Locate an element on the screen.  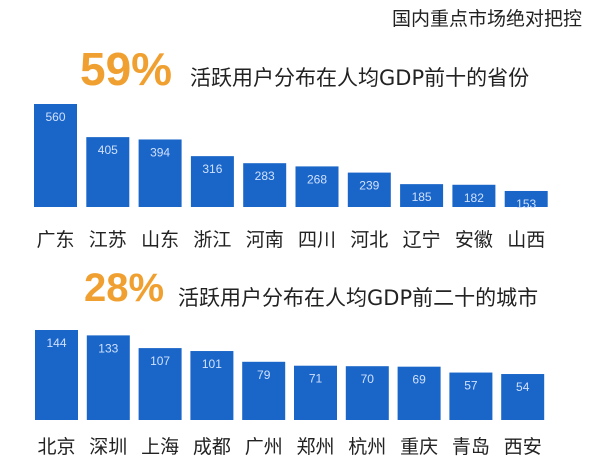
category-label: 重庆 is located at coordinates (419, 447).